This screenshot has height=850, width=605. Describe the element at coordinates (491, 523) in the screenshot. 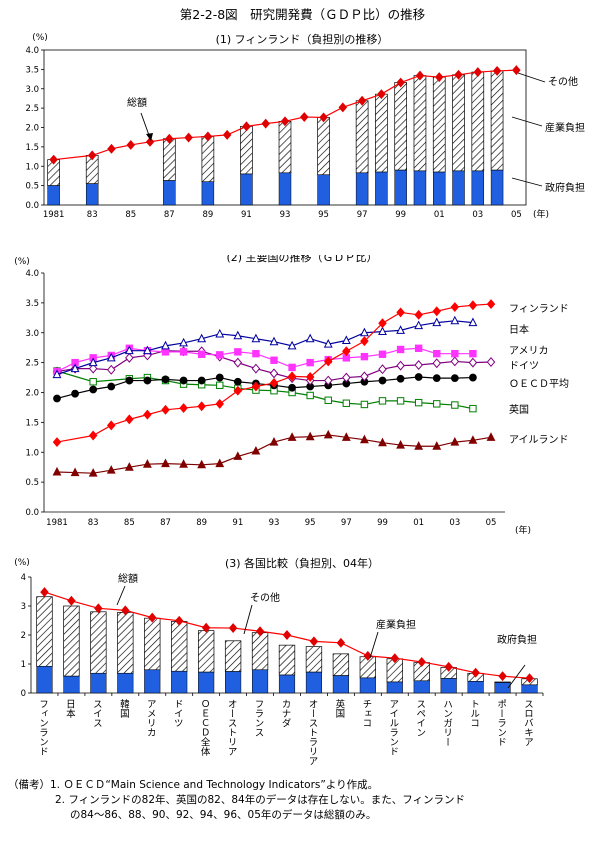

I see `chart2-x-tick-label: 05` at that location.